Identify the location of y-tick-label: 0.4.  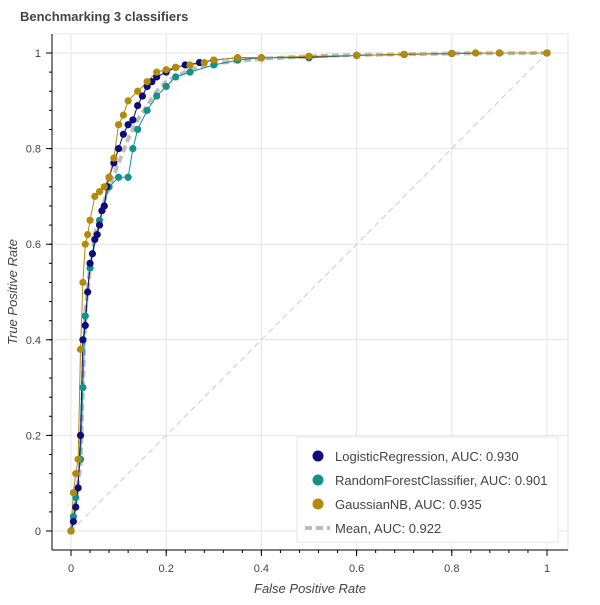
(33, 341).